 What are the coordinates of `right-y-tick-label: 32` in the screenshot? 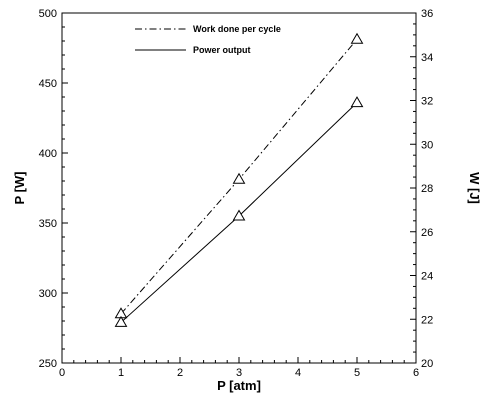 It's located at (427, 102).